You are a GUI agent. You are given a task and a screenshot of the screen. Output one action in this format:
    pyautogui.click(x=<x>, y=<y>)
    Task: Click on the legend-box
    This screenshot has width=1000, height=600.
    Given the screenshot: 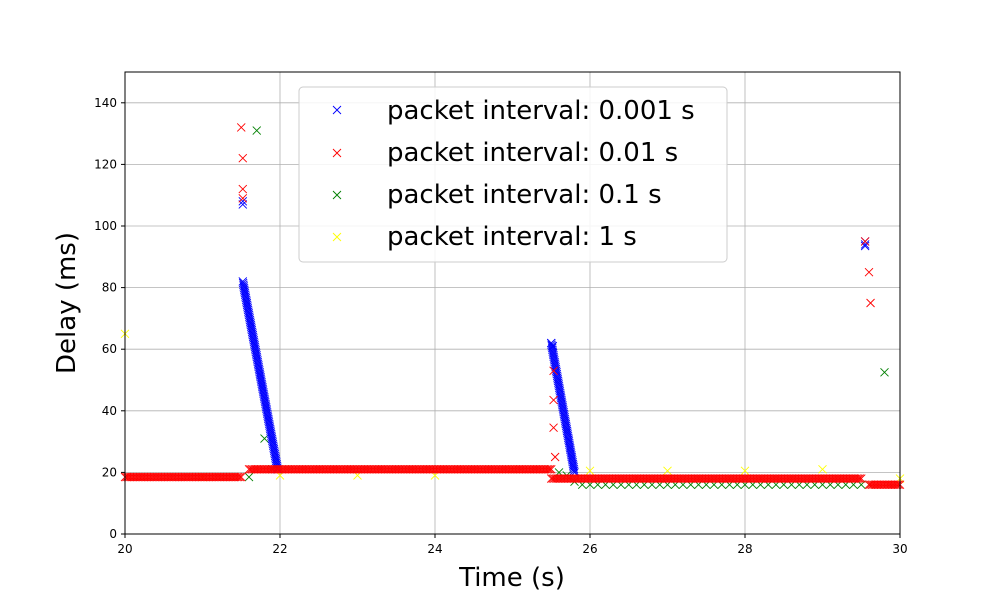 What is the action you would take?
    pyautogui.click(x=513, y=174)
    